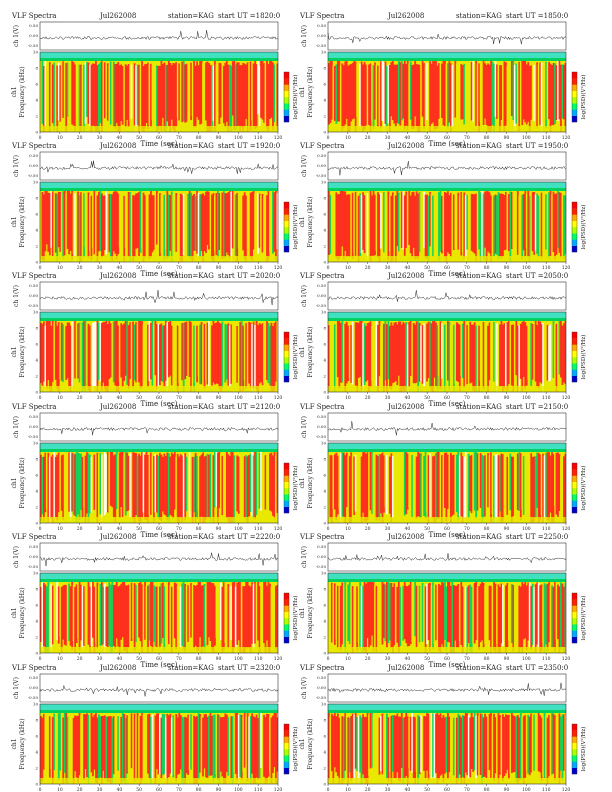  I want to click on spectrogram-upper-band, so click(447, 711).